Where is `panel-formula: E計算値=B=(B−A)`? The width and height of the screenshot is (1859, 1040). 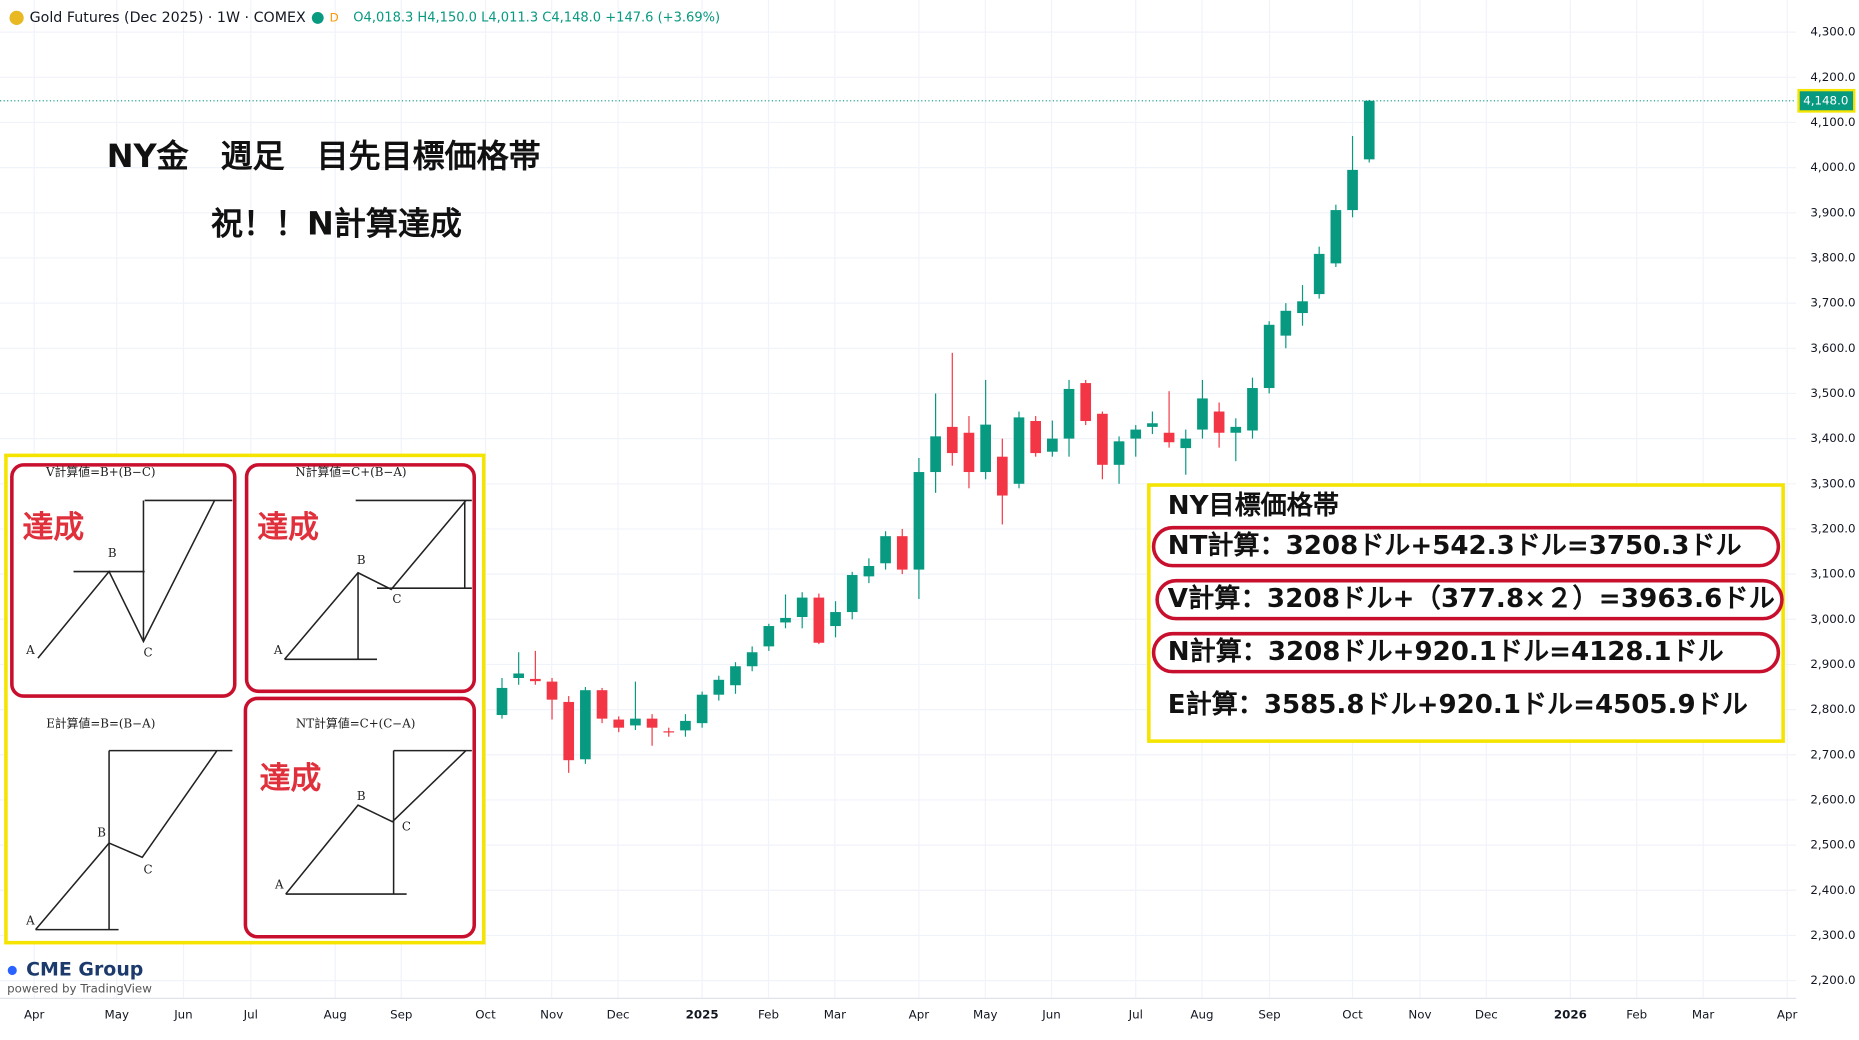 panel-formula: E計算値=B=(B−A) is located at coordinates (100, 724).